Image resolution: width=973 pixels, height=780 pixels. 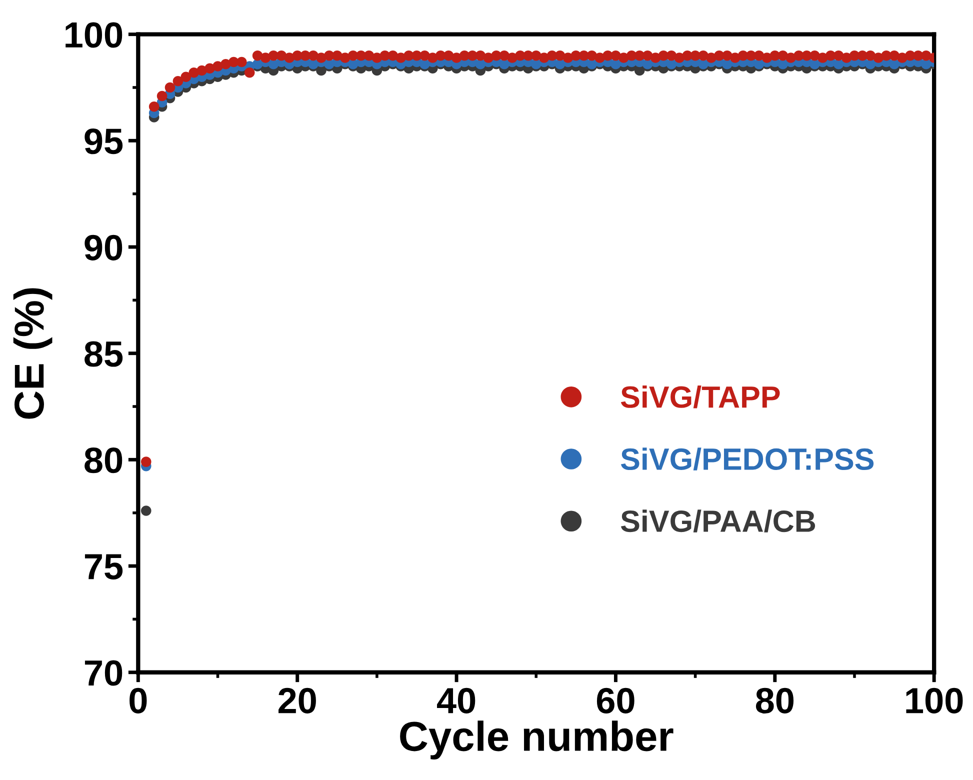 I want to click on x-tick-label: 0, so click(x=138, y=701).